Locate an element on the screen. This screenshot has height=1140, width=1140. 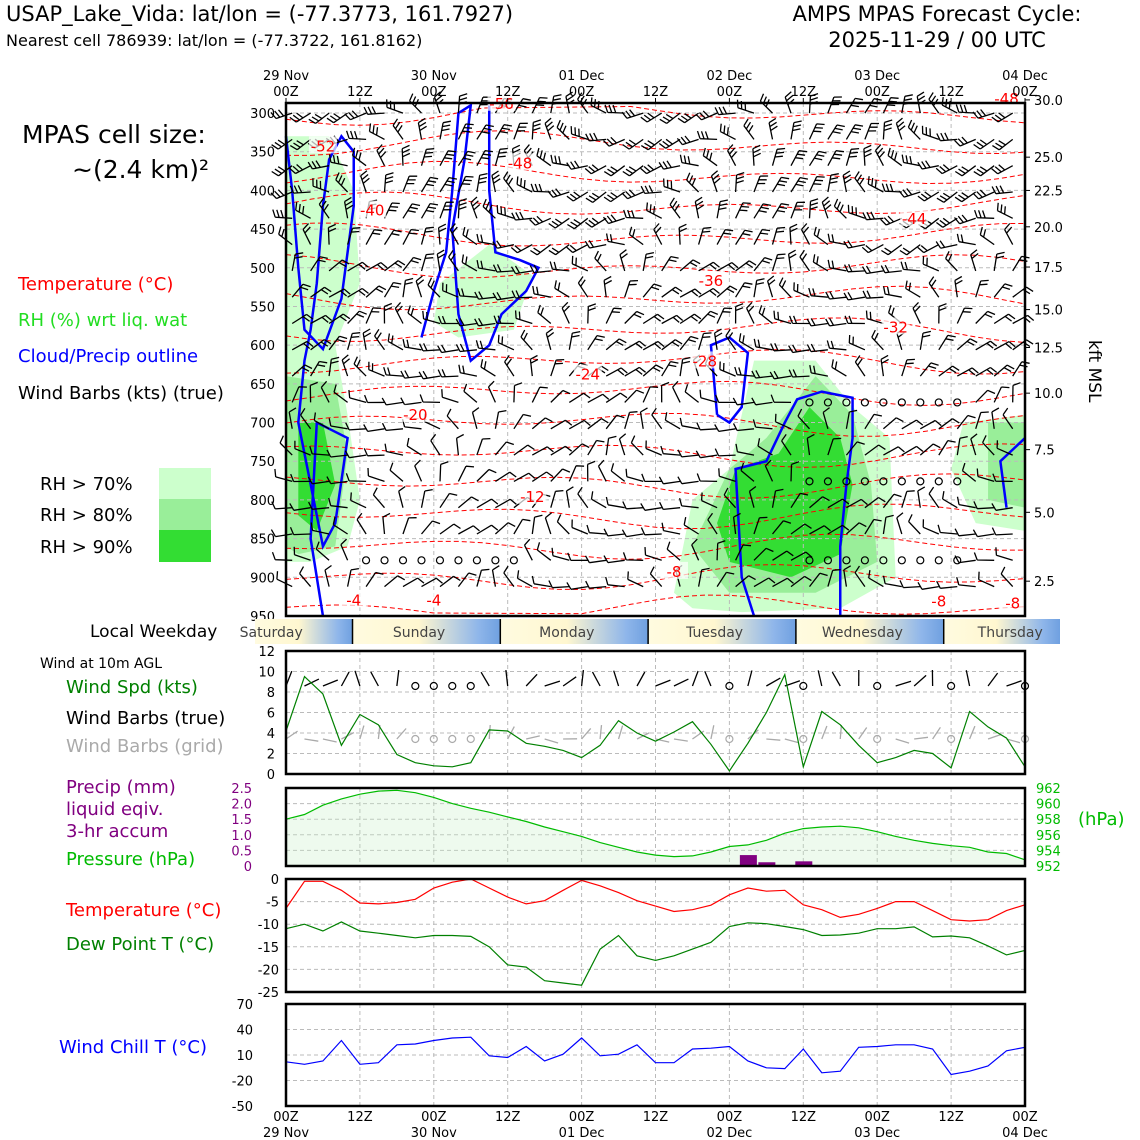
pressure-line is located at coordinates (655, 825).